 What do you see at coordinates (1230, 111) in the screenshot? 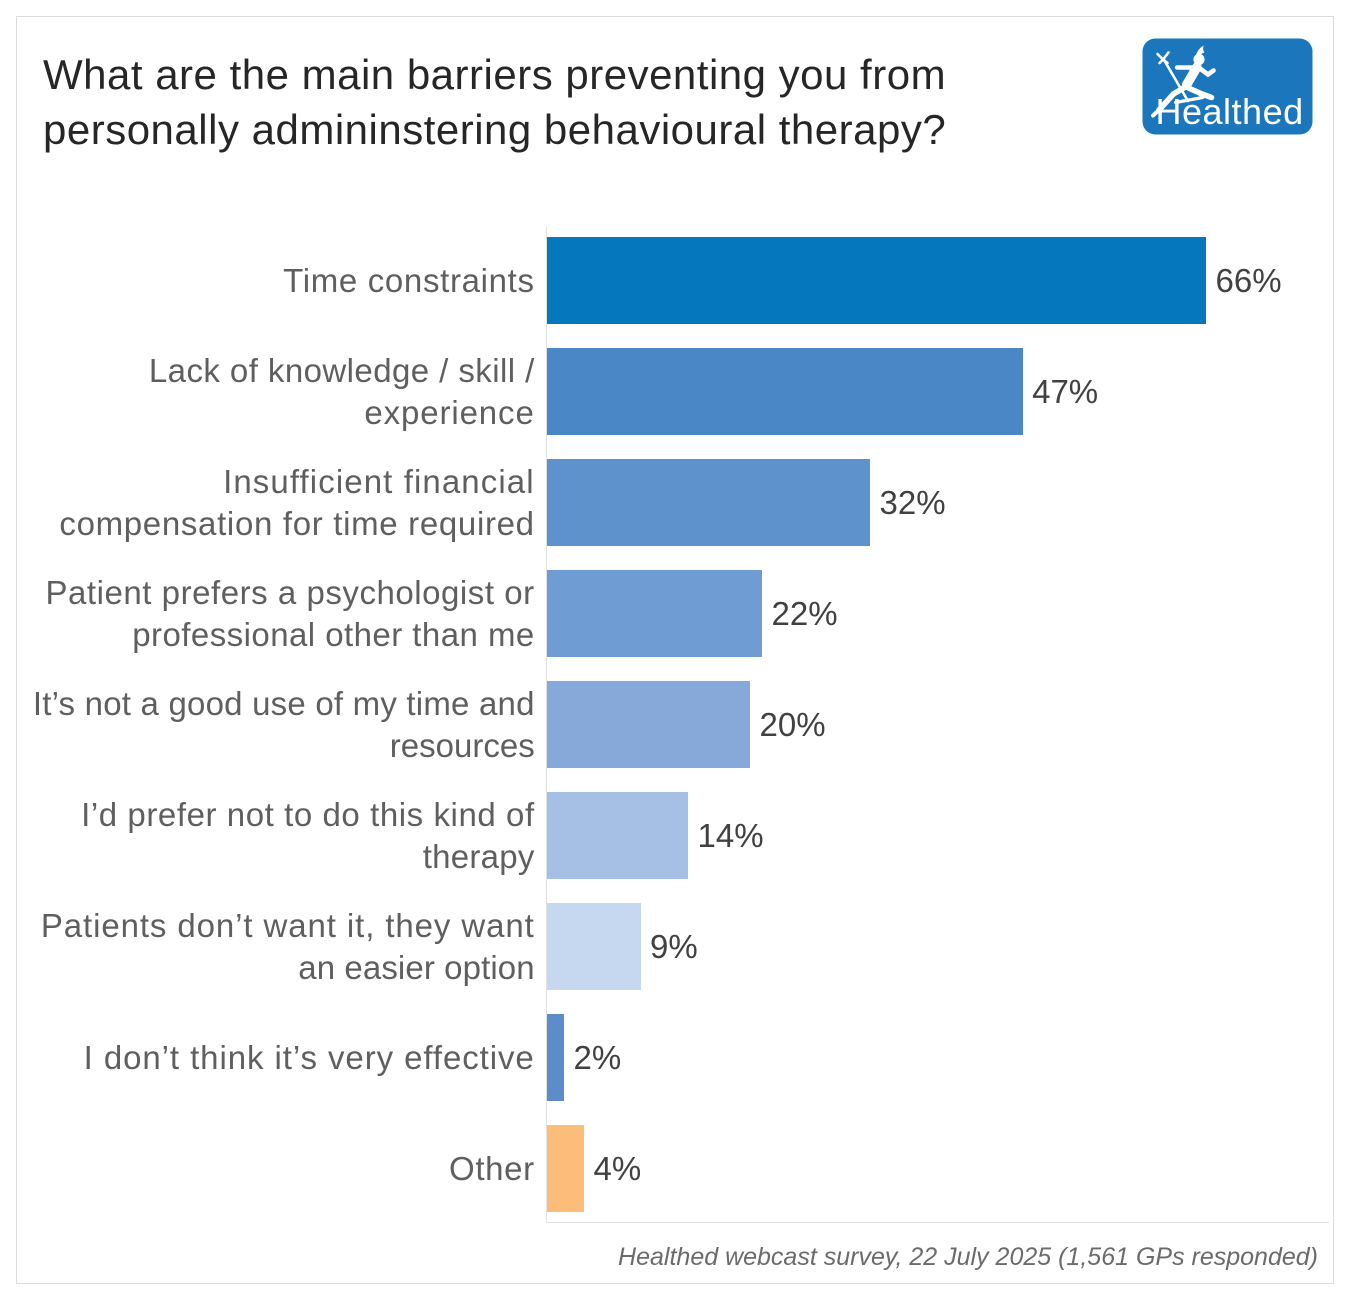
I see `svg-text: Healthed` at bounding box center [1230, 111].